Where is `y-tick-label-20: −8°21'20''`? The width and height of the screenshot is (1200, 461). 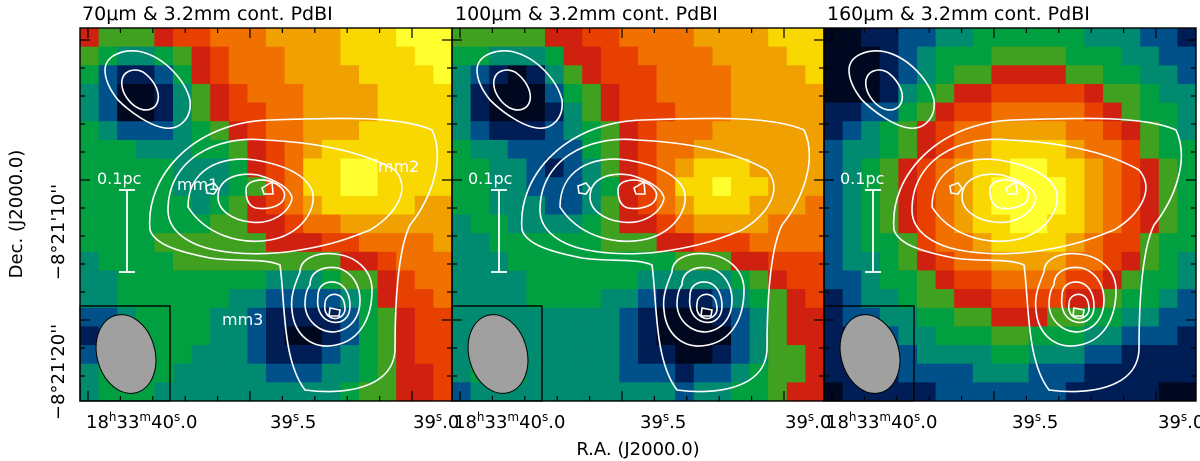 y-tick-label-20: −8°21'20'' is located at coordinates (58, 372).